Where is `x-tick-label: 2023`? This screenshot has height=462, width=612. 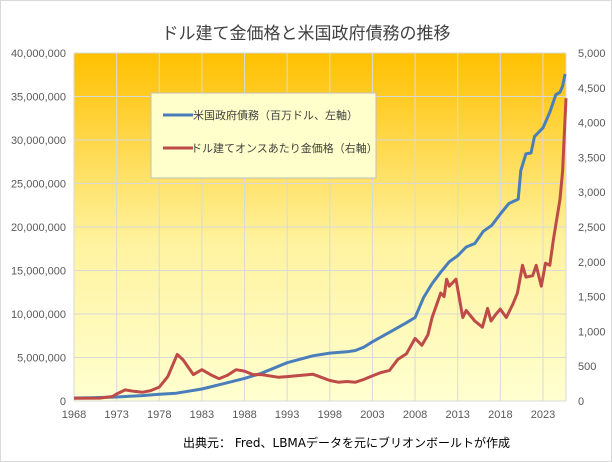 x-tick-label: 2023 is located at coordinates (543, 415).